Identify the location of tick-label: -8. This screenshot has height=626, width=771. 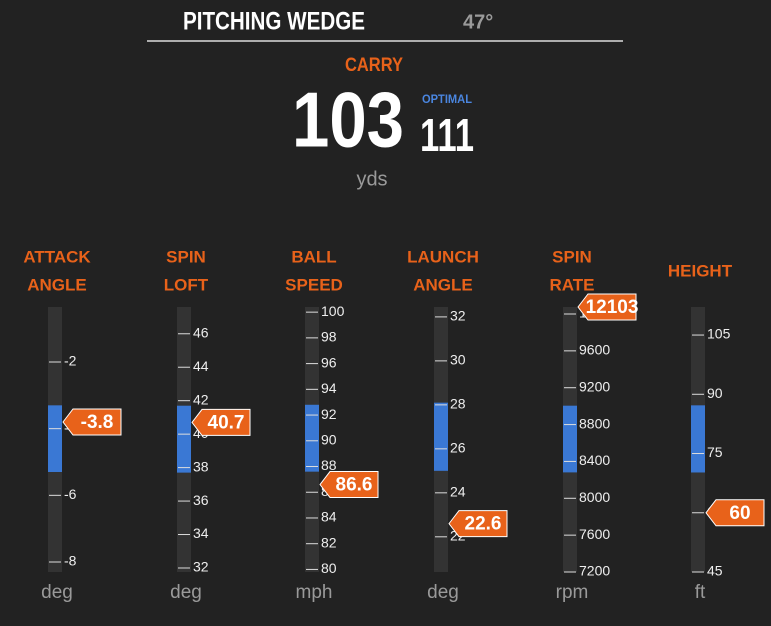
(70, 561).